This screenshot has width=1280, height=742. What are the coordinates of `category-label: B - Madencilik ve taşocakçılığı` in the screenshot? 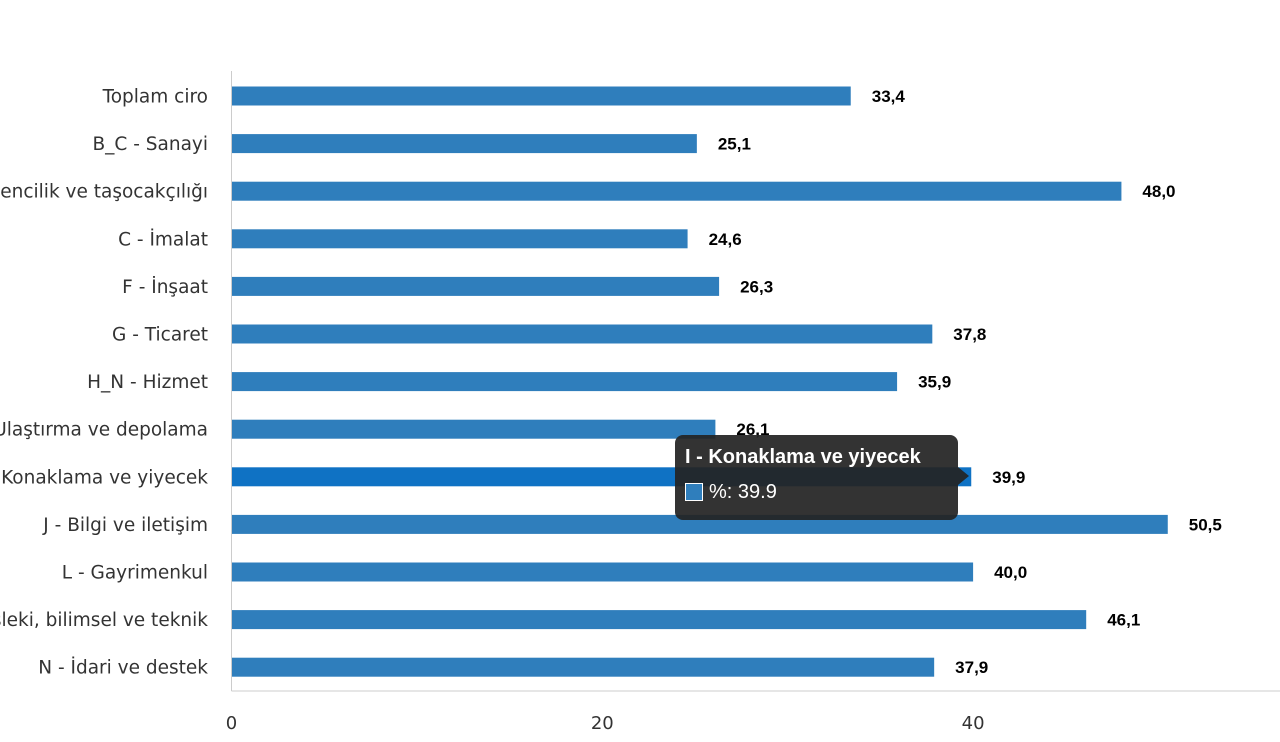 It's located at (104, 192).